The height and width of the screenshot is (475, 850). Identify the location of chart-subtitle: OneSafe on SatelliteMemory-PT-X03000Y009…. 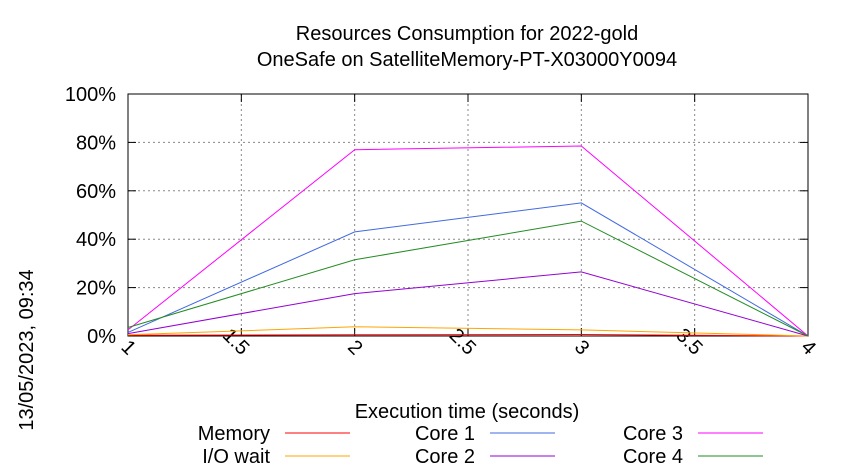
(467, 60).